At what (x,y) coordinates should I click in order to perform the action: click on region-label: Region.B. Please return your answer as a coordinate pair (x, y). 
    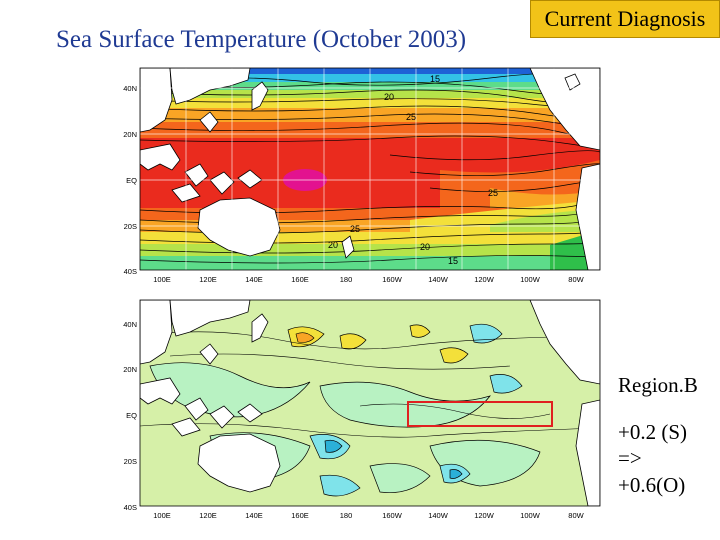
    Looking at the image, I should click on (658, 385).